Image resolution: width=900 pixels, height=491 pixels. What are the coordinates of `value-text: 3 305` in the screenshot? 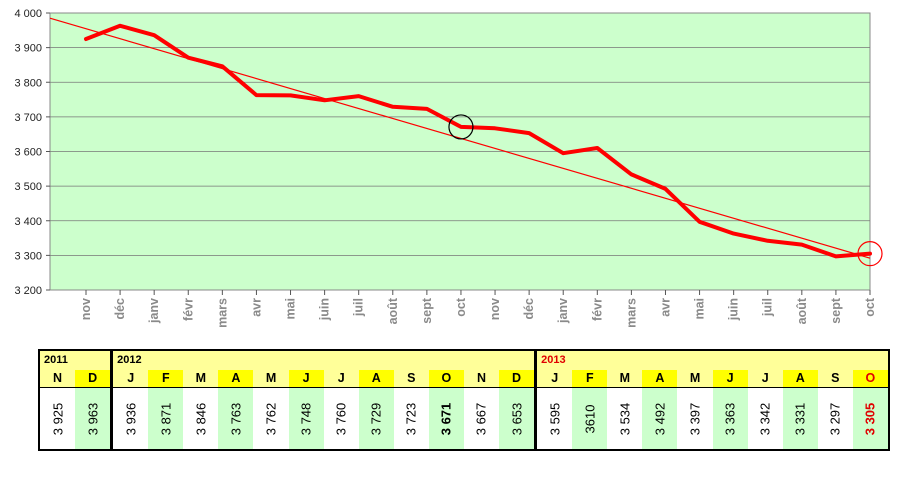 It's located at (870, 418).